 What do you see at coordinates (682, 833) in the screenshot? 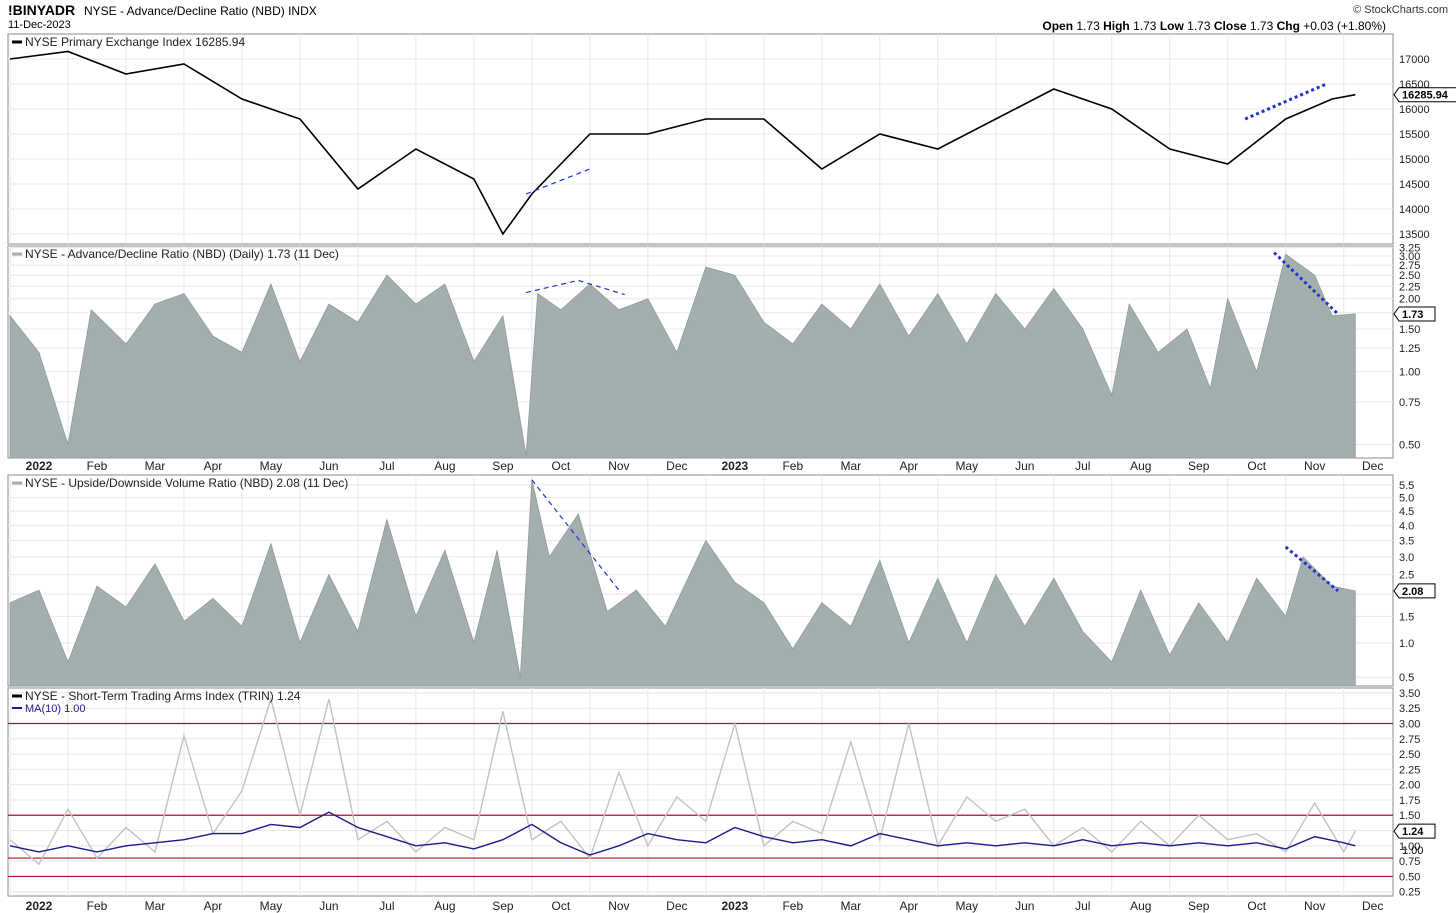
I see `trin-ma-line` at bounding box center [682, 833].